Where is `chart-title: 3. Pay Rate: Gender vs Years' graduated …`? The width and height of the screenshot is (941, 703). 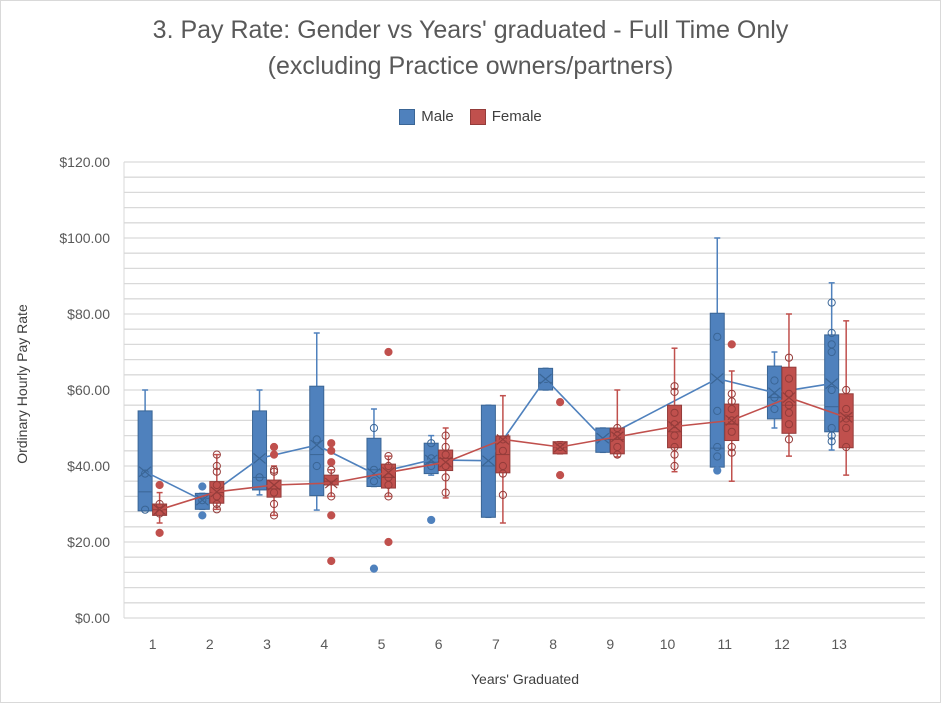 chart-title: 3. Pay Rate: Gender vs Years' graduated … is located at coordinates (470, 30).